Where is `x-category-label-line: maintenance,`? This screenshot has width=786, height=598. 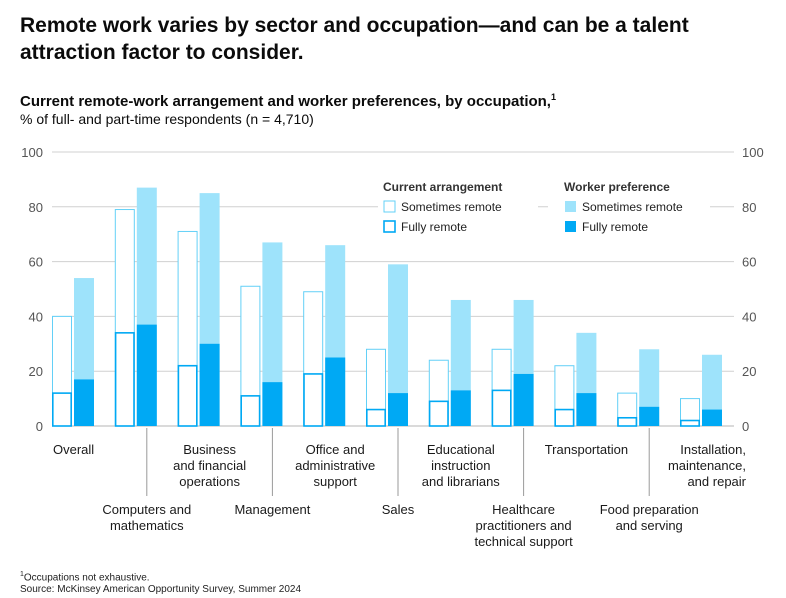
x-category-label-line: maintenance, is located at coordinates (707, 465).